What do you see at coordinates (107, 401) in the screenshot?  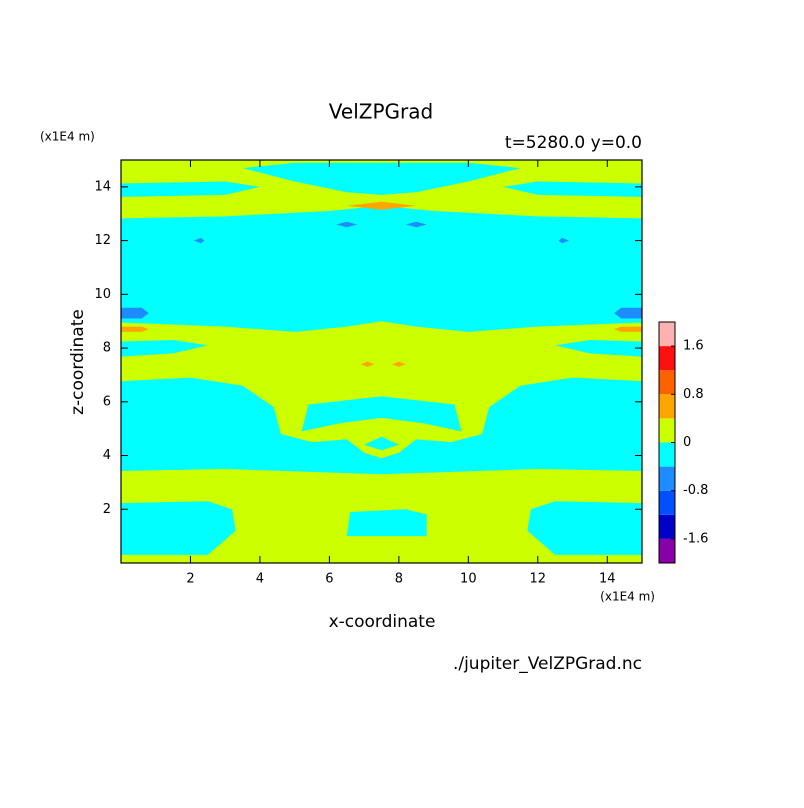 I see `y-tick-label: 6` at bounding box center [107, 401].